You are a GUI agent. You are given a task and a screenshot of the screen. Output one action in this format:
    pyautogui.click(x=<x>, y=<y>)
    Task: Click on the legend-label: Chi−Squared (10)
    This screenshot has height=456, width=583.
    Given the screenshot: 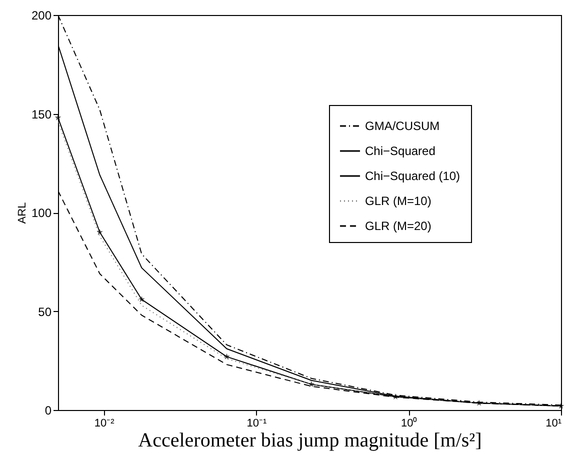 What is the action you would take?
    pyautogui.click(x=412, y=176)
    